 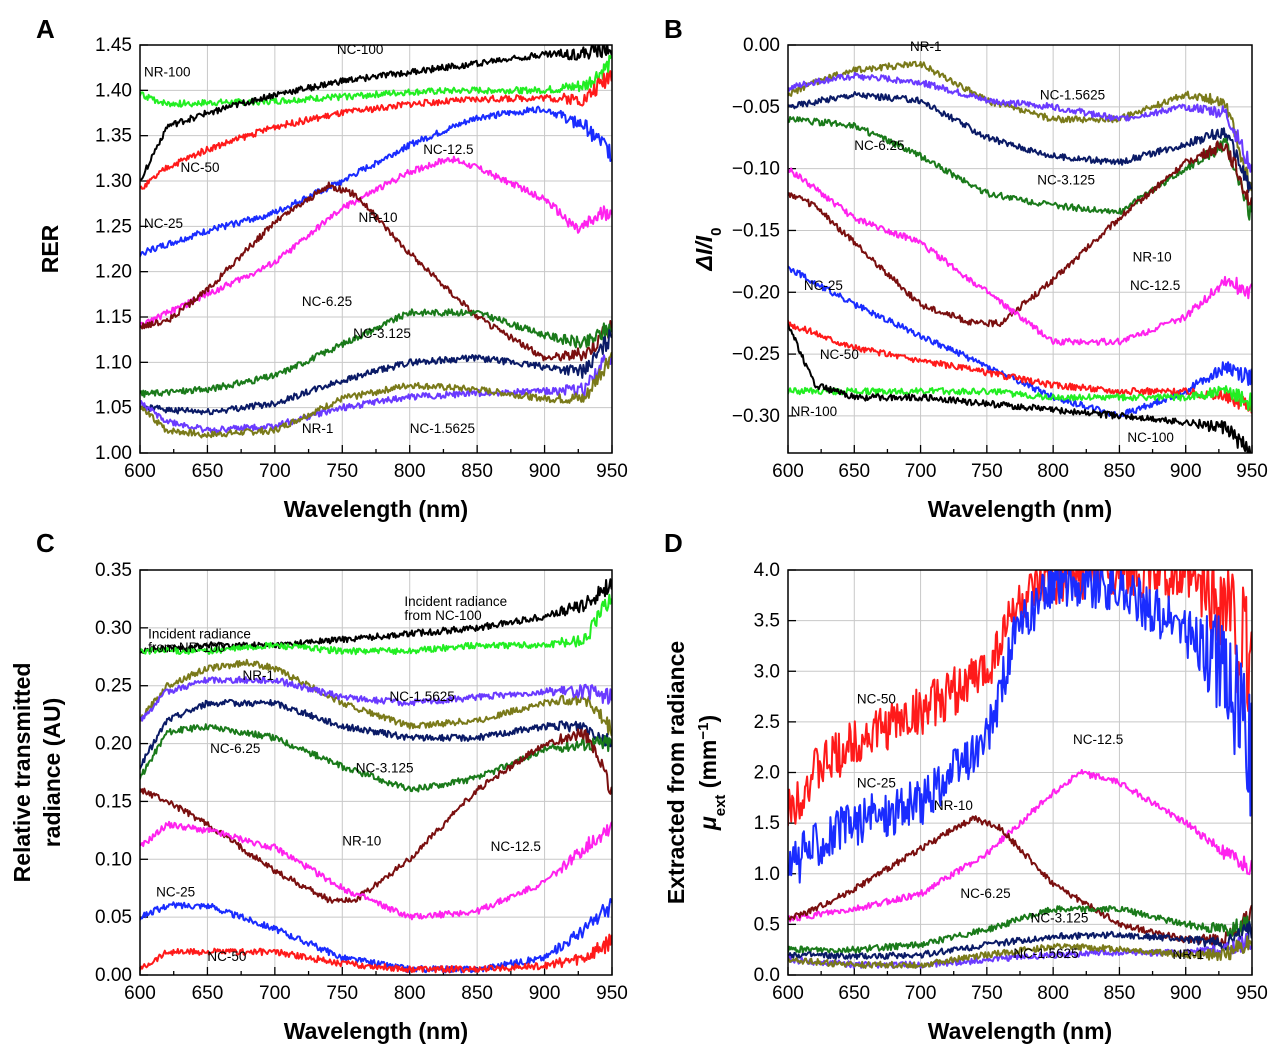 What do you see at coordinates (1072, 94) in the screenshot?
I see `annotation-label: NC-1.5625` at bounding box center [1072, 94].